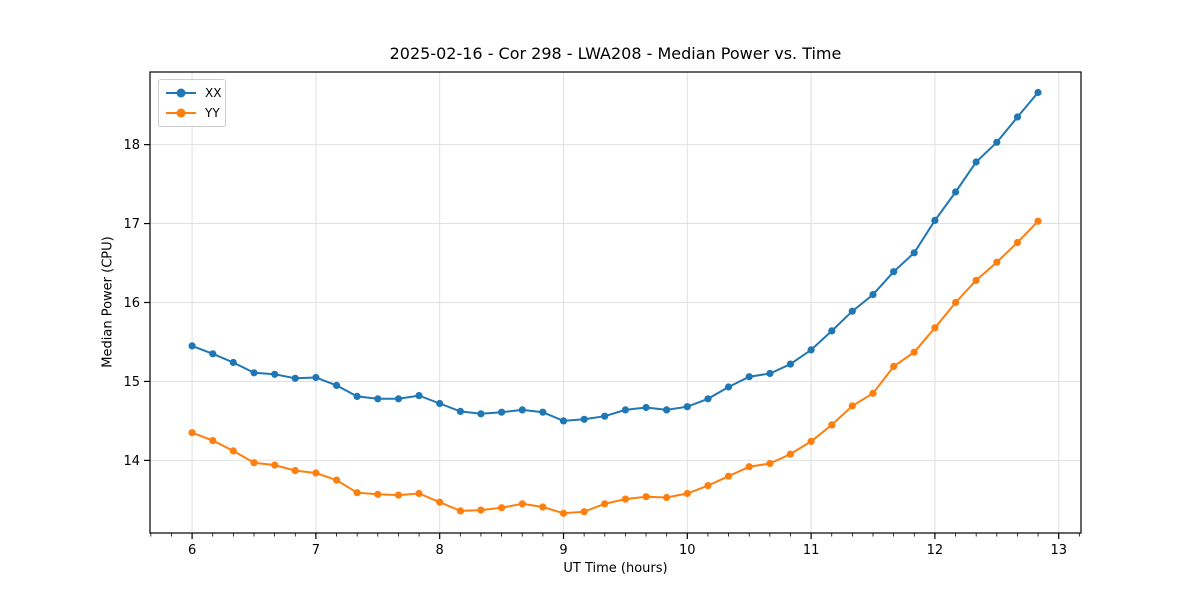 Image resolution: width=1200 pixels, height=600 pixels. Describe the element at coordinates (131, 382) in the screenshot. I see `svg-text: 15` at that location.